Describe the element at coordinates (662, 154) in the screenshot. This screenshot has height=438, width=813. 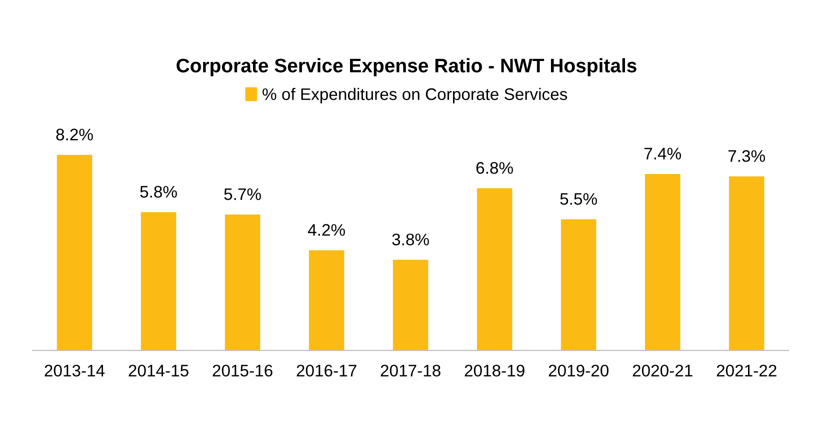
I see `data-label: 7.4%` at that location.